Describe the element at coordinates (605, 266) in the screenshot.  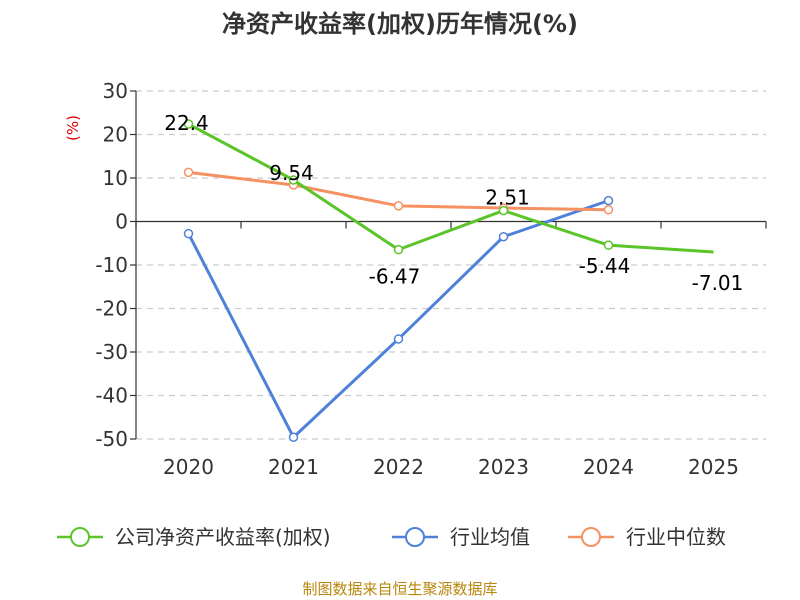
I see `data-label: -5.44` at that location.